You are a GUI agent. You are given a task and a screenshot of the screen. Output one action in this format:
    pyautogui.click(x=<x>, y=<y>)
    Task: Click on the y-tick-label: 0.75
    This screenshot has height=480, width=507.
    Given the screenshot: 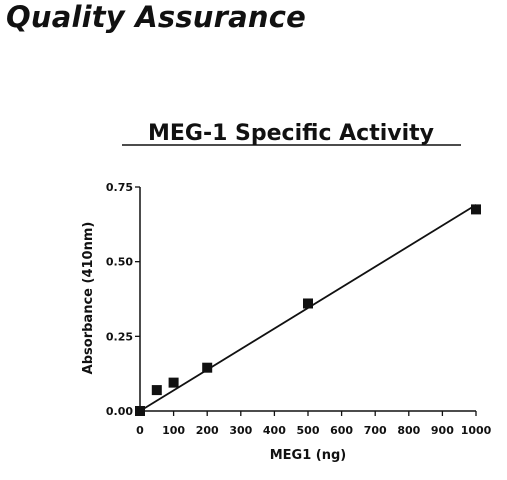 What is the action you would take?
    pyautogui.click(x=119, y=187)
    